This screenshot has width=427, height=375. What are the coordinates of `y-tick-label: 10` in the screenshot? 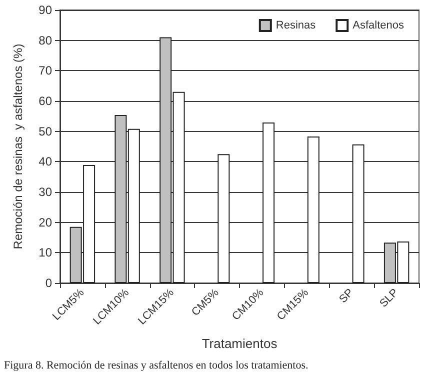 It's located at (45, 253).